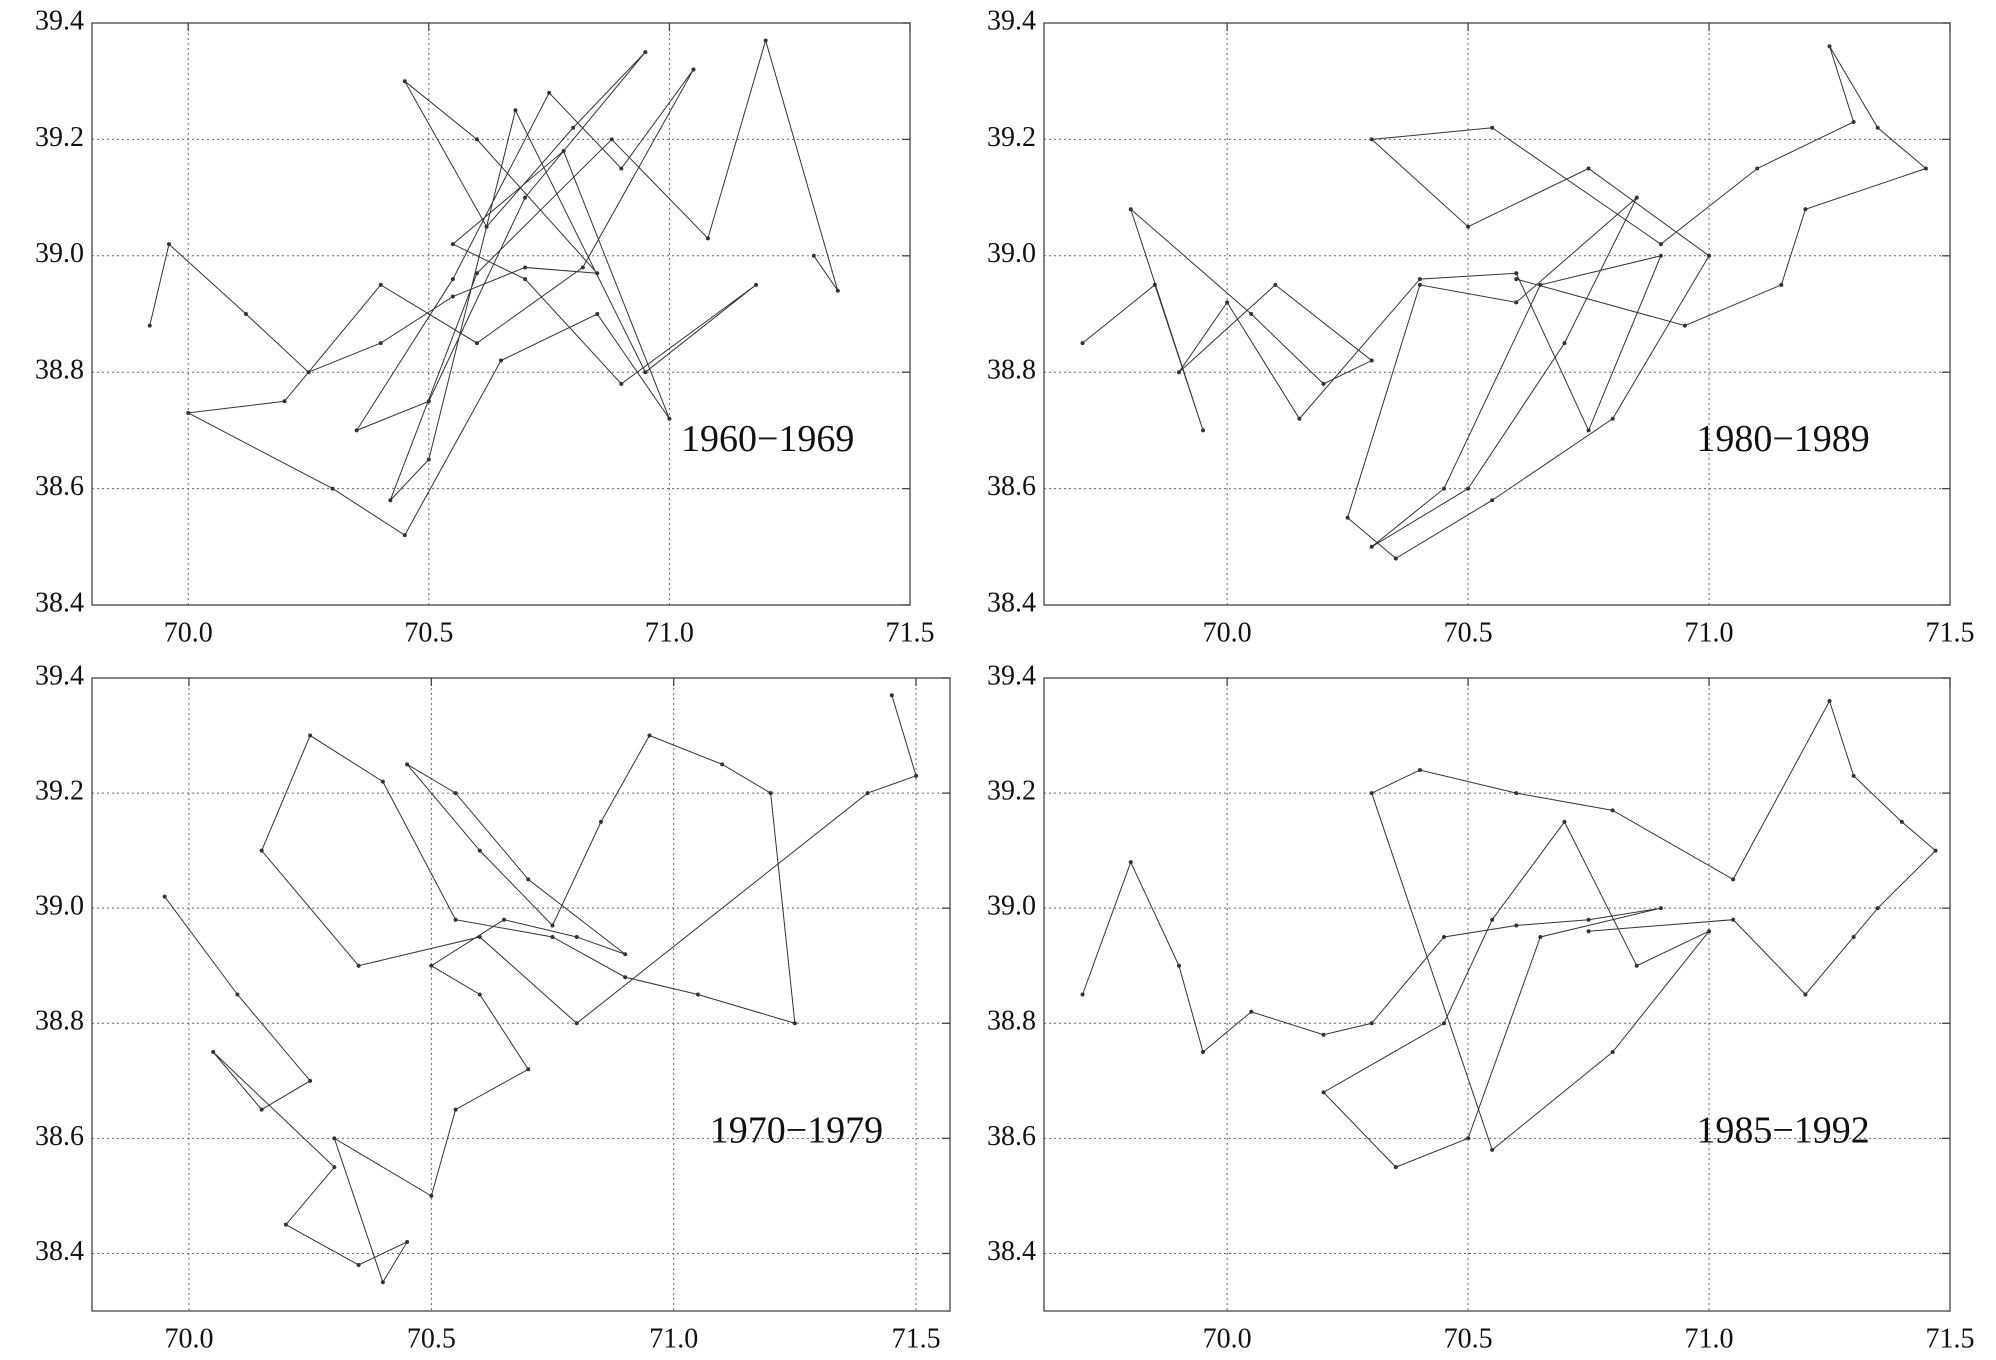 Image resolution: width=1996 pixels, height=1360 pixels. What do you see at coordinates (59, 1251) in the screenshot?
I see `y-tick-label: 38.4` at bounding box center [59, 1251].